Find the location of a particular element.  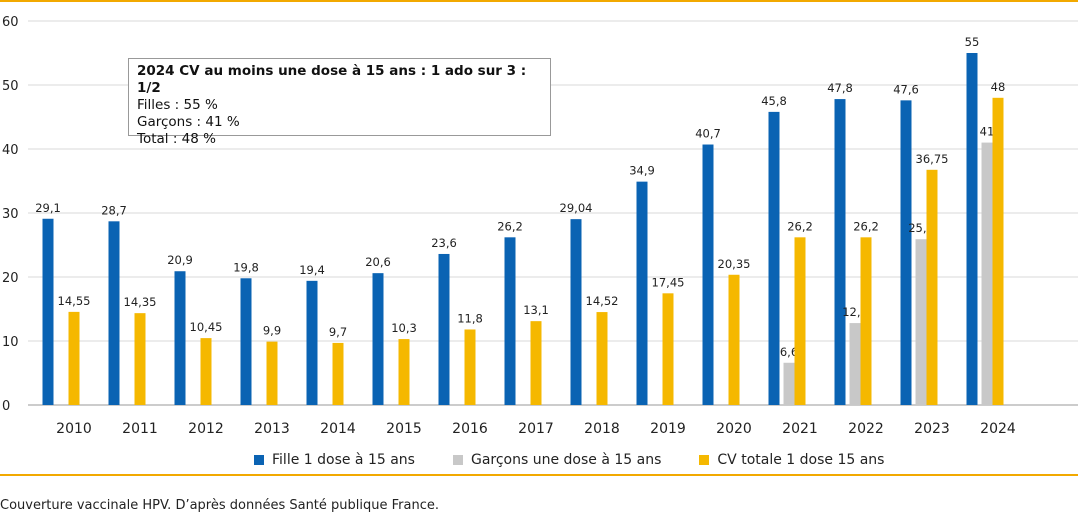

data-label: 29,04 is located at coordinates (576, 208).